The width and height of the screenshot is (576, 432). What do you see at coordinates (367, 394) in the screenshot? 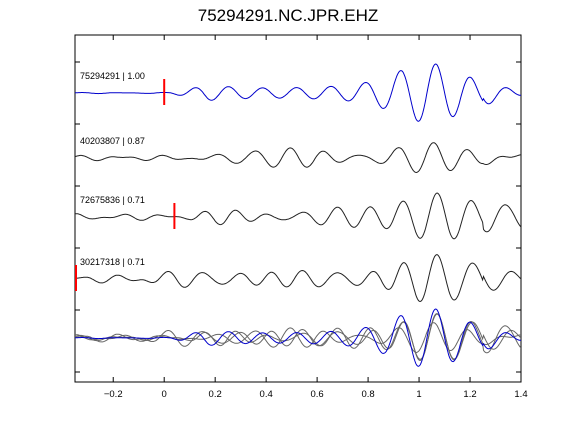
I see `x-tick-label-5: 0.8` at bounding box center [367, 394].